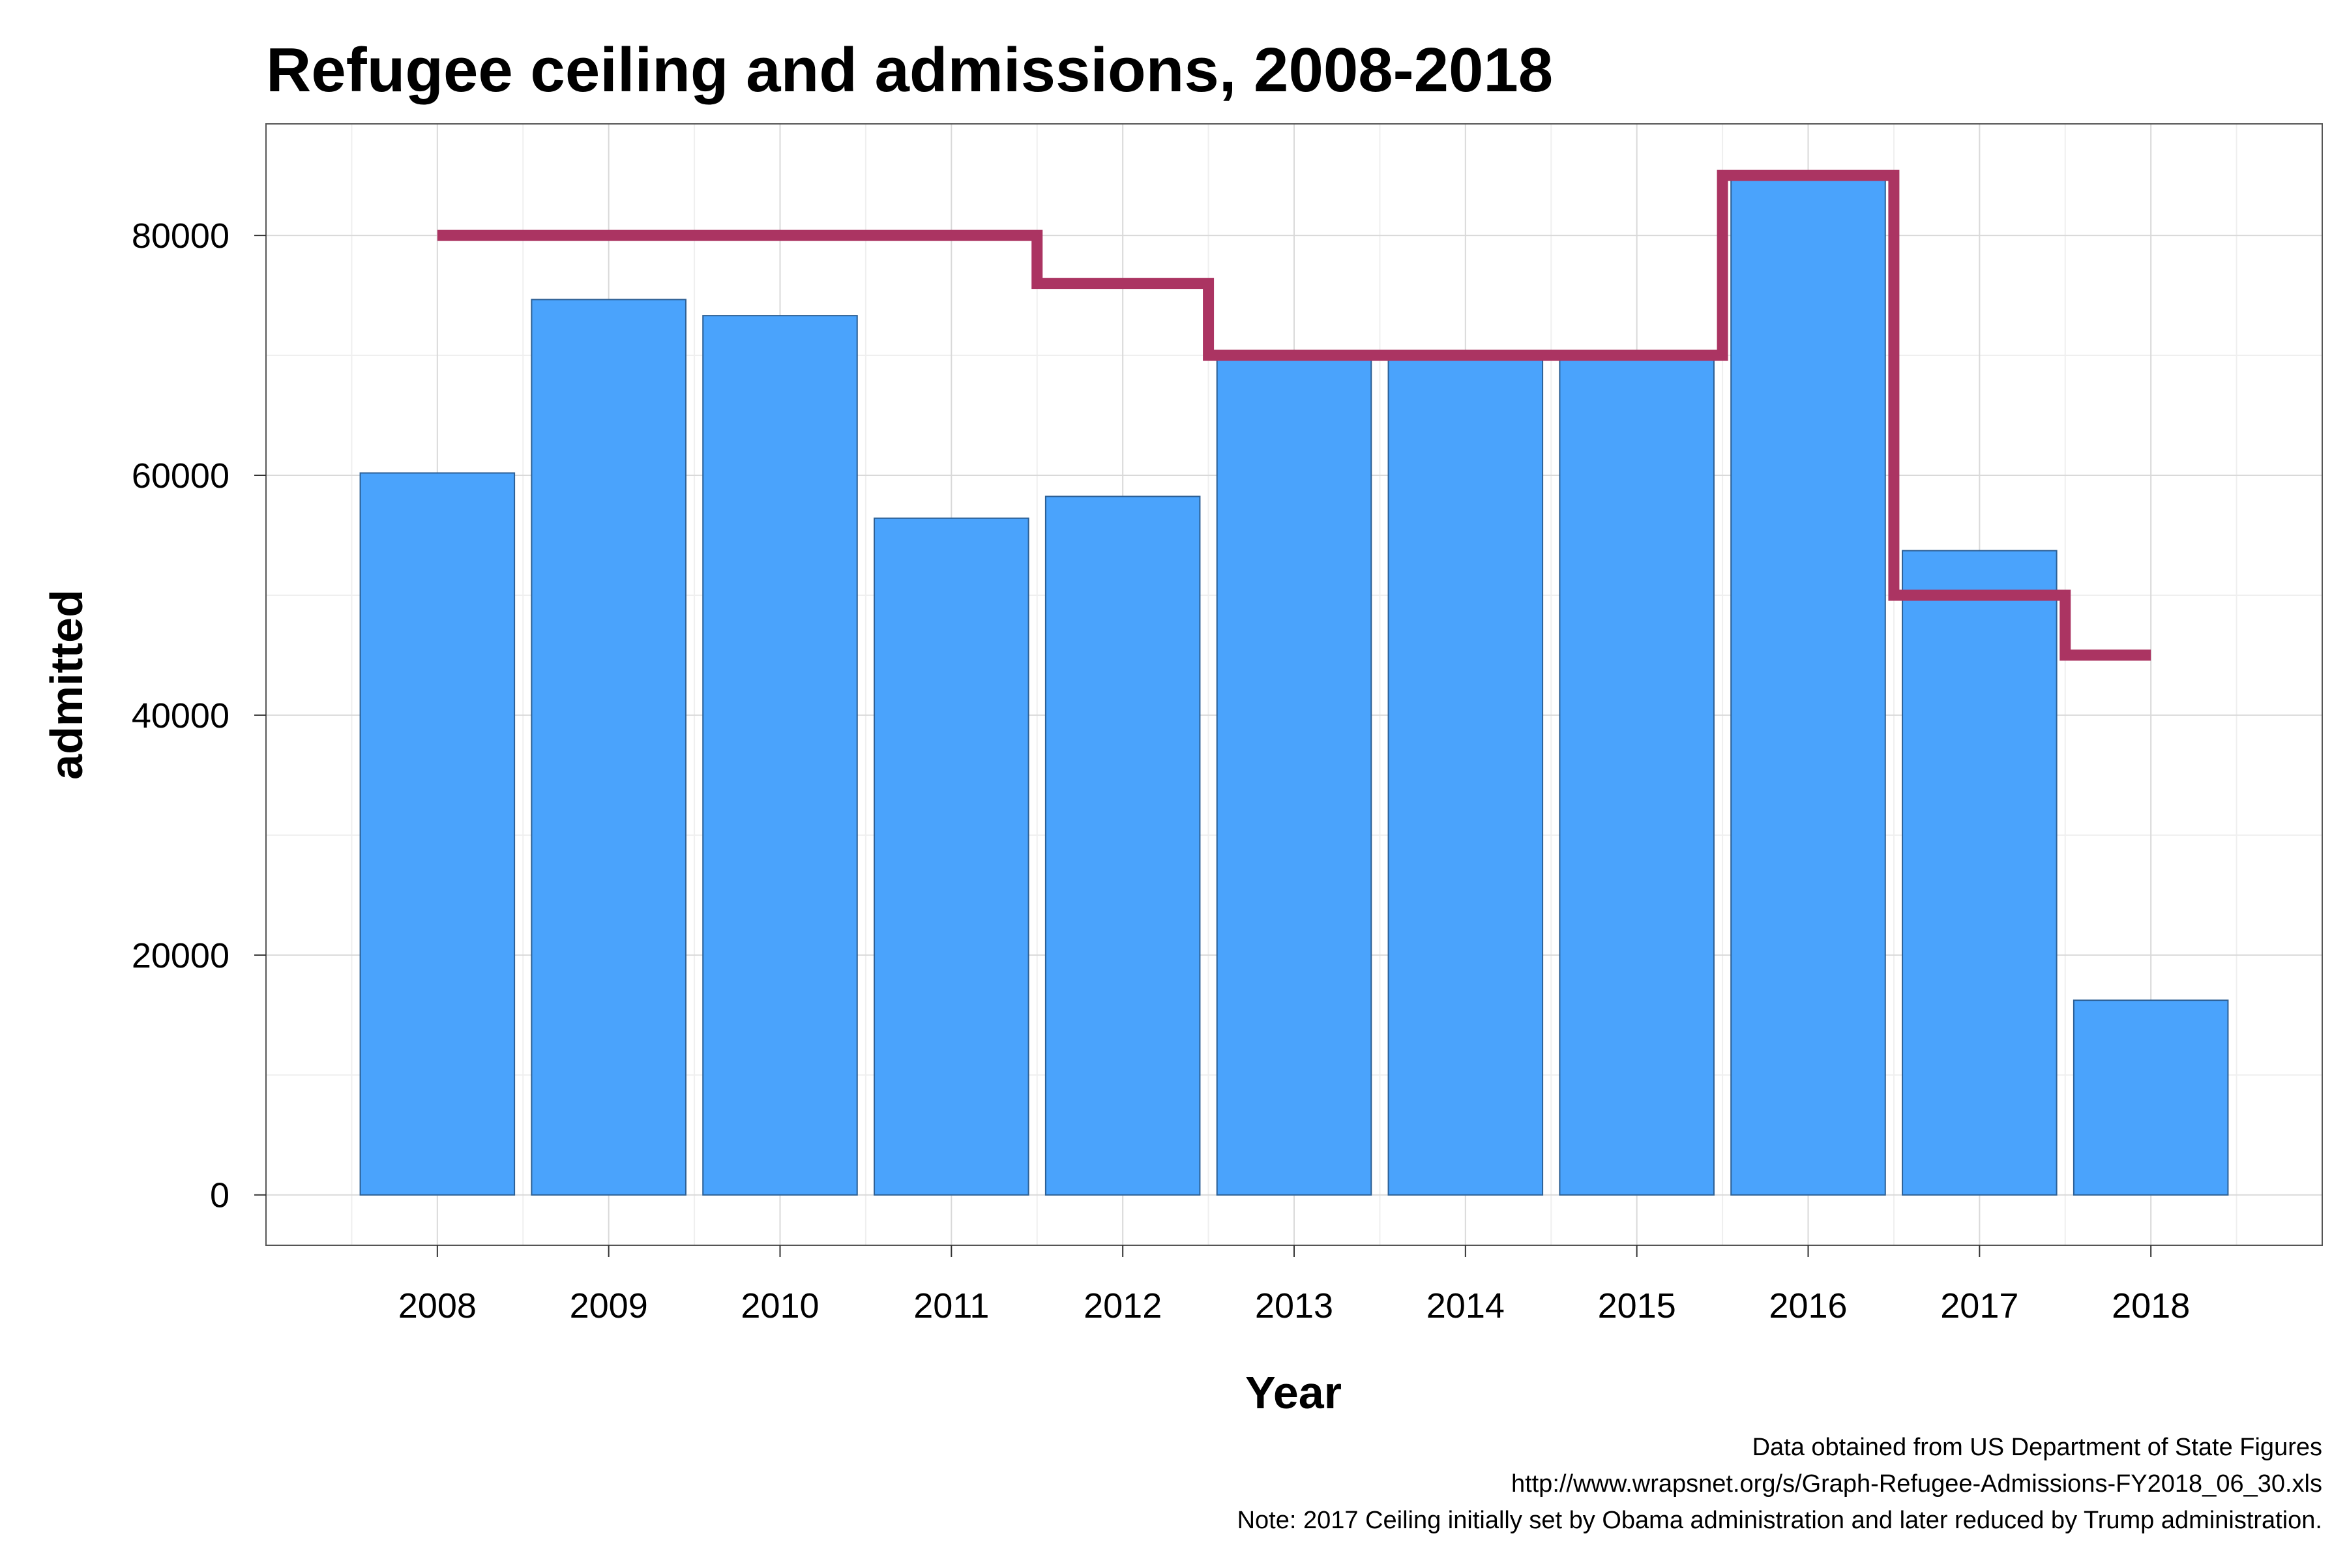 This screenshot has height=1568, width=2347. What do you see at coordinates (1123, 1306) in the screenshot?
I see `x-tick-label: 2012` at bounding box center [1123, 1306].